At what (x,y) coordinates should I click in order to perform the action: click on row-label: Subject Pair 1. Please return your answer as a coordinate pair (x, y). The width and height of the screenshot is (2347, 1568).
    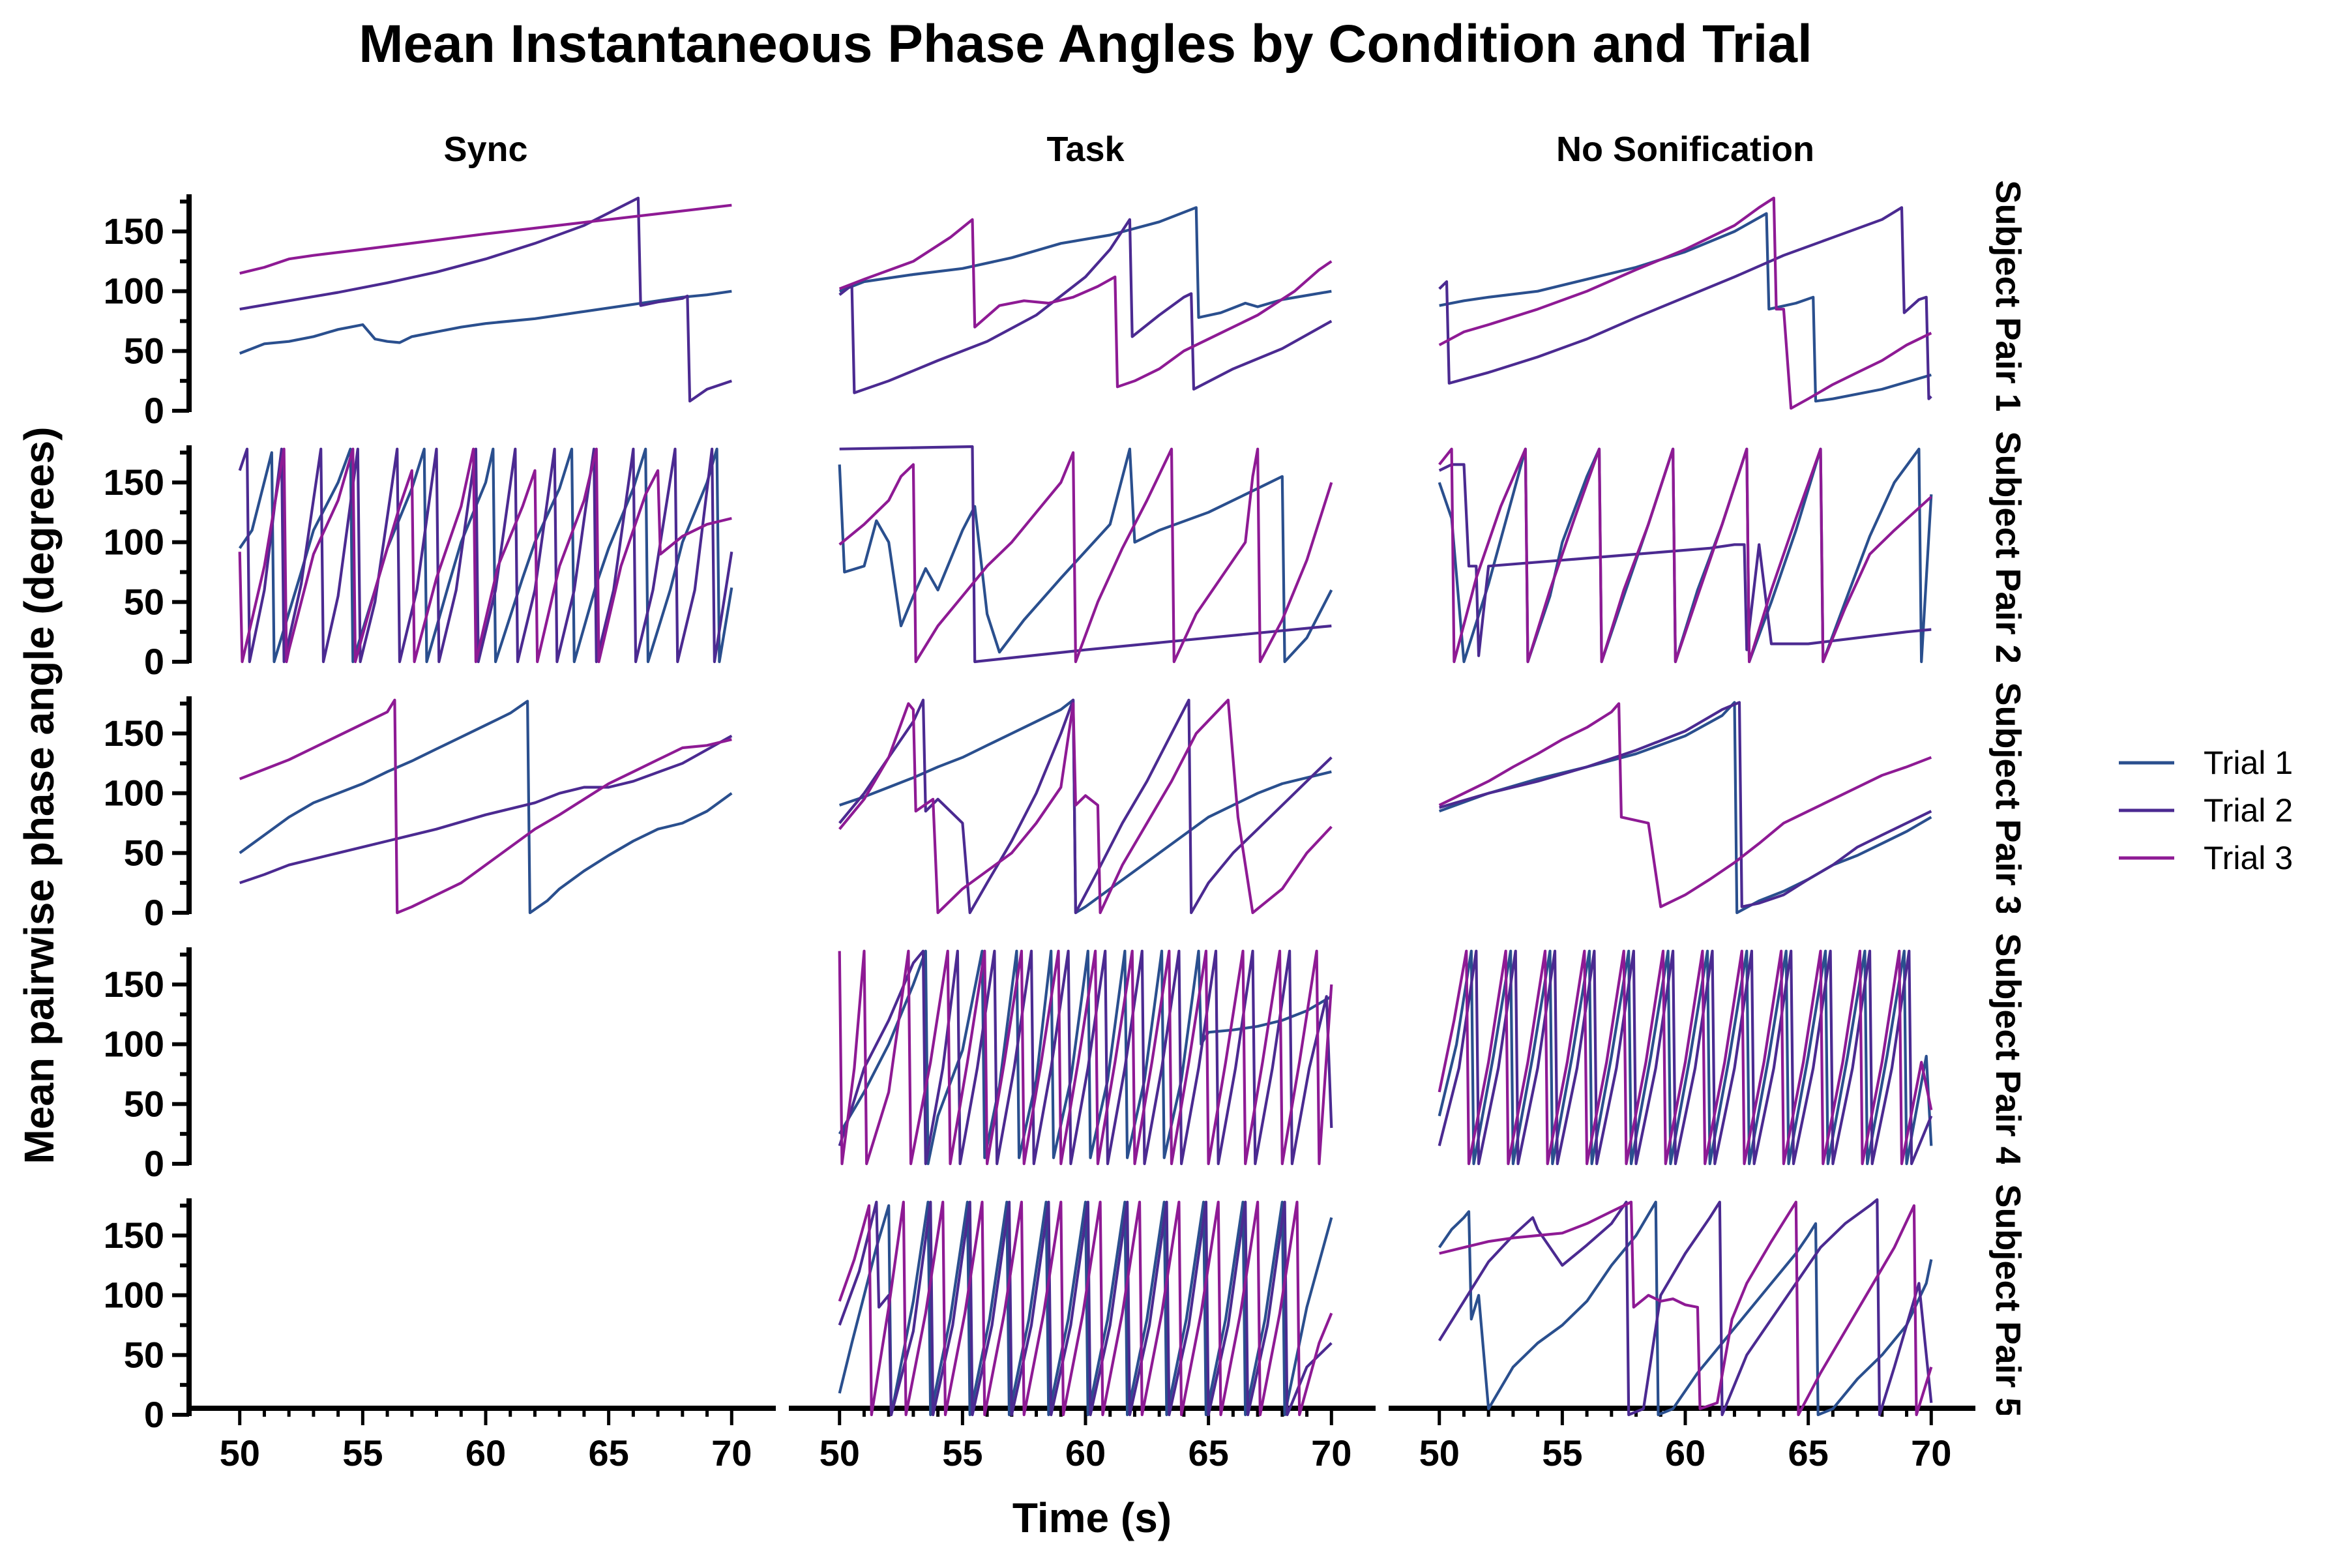
    Looking at the image, I should click on (2008, 296).